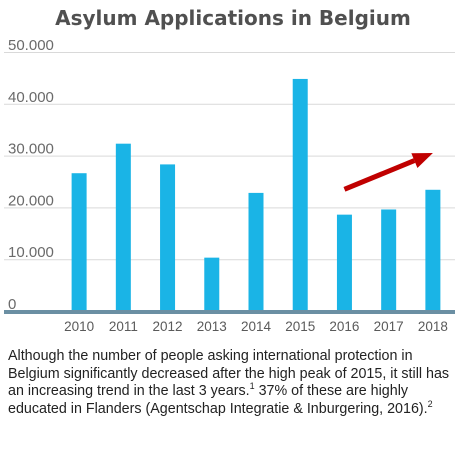  What do you see at coordinates (31, 97) in the screenshot?
I see `y-tick-label: 40.000` at bounding box center [31, 97].